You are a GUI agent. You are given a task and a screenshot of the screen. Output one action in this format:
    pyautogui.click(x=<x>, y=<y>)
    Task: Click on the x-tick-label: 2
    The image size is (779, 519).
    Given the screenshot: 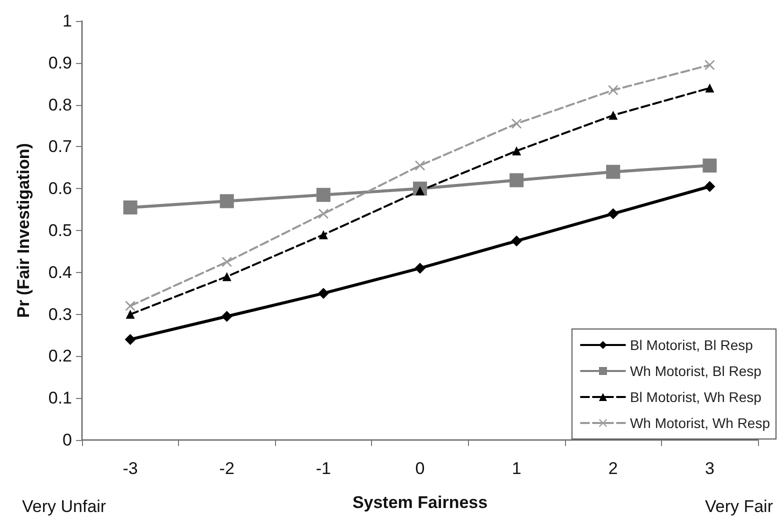 What is the action you would take?
    pyautogui.click(x=613, y=468)
    